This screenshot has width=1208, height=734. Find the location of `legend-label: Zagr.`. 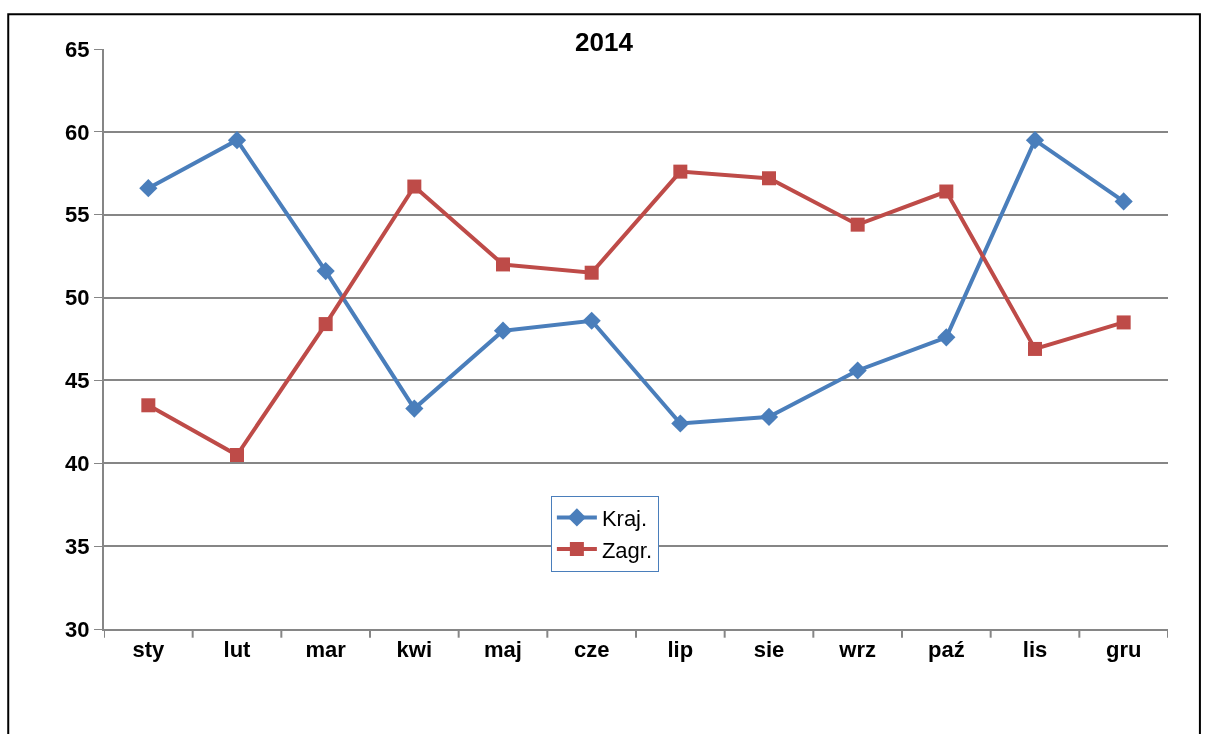

legend-label: Zagr. is located at coordinates (627, 550).